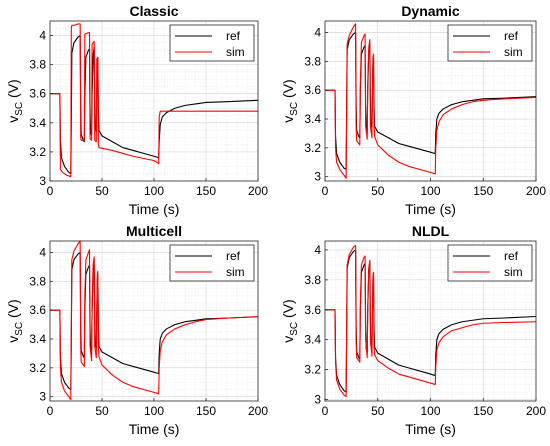 This screenshot has height=446, width=550. Describe the element at coordinates (294, 329) in the screenshot. I see `chart-nldl-y-axis-label-sub: SC` at that location.